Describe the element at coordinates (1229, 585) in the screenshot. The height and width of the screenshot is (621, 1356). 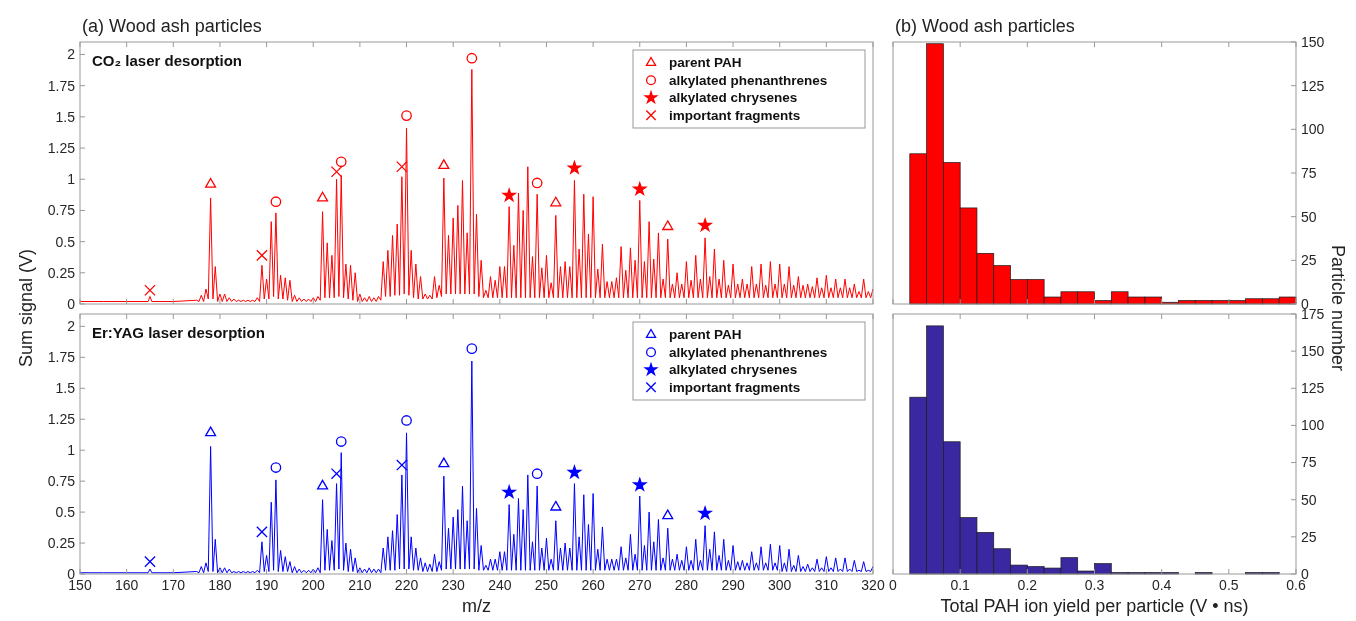
I see `x-tick-label: 0.5` at that location.